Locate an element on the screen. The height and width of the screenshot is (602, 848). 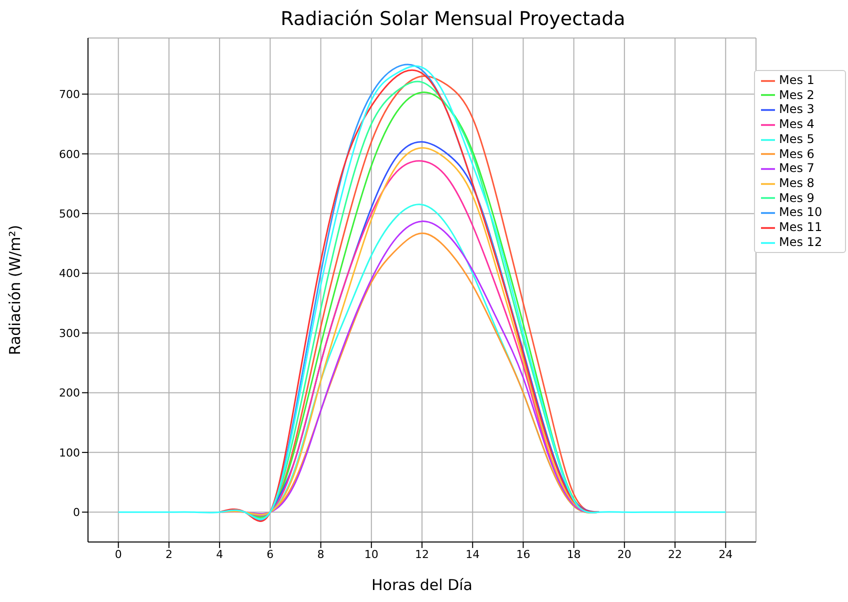
legend-label: Mes 9 is located at coordinates (796, 197).